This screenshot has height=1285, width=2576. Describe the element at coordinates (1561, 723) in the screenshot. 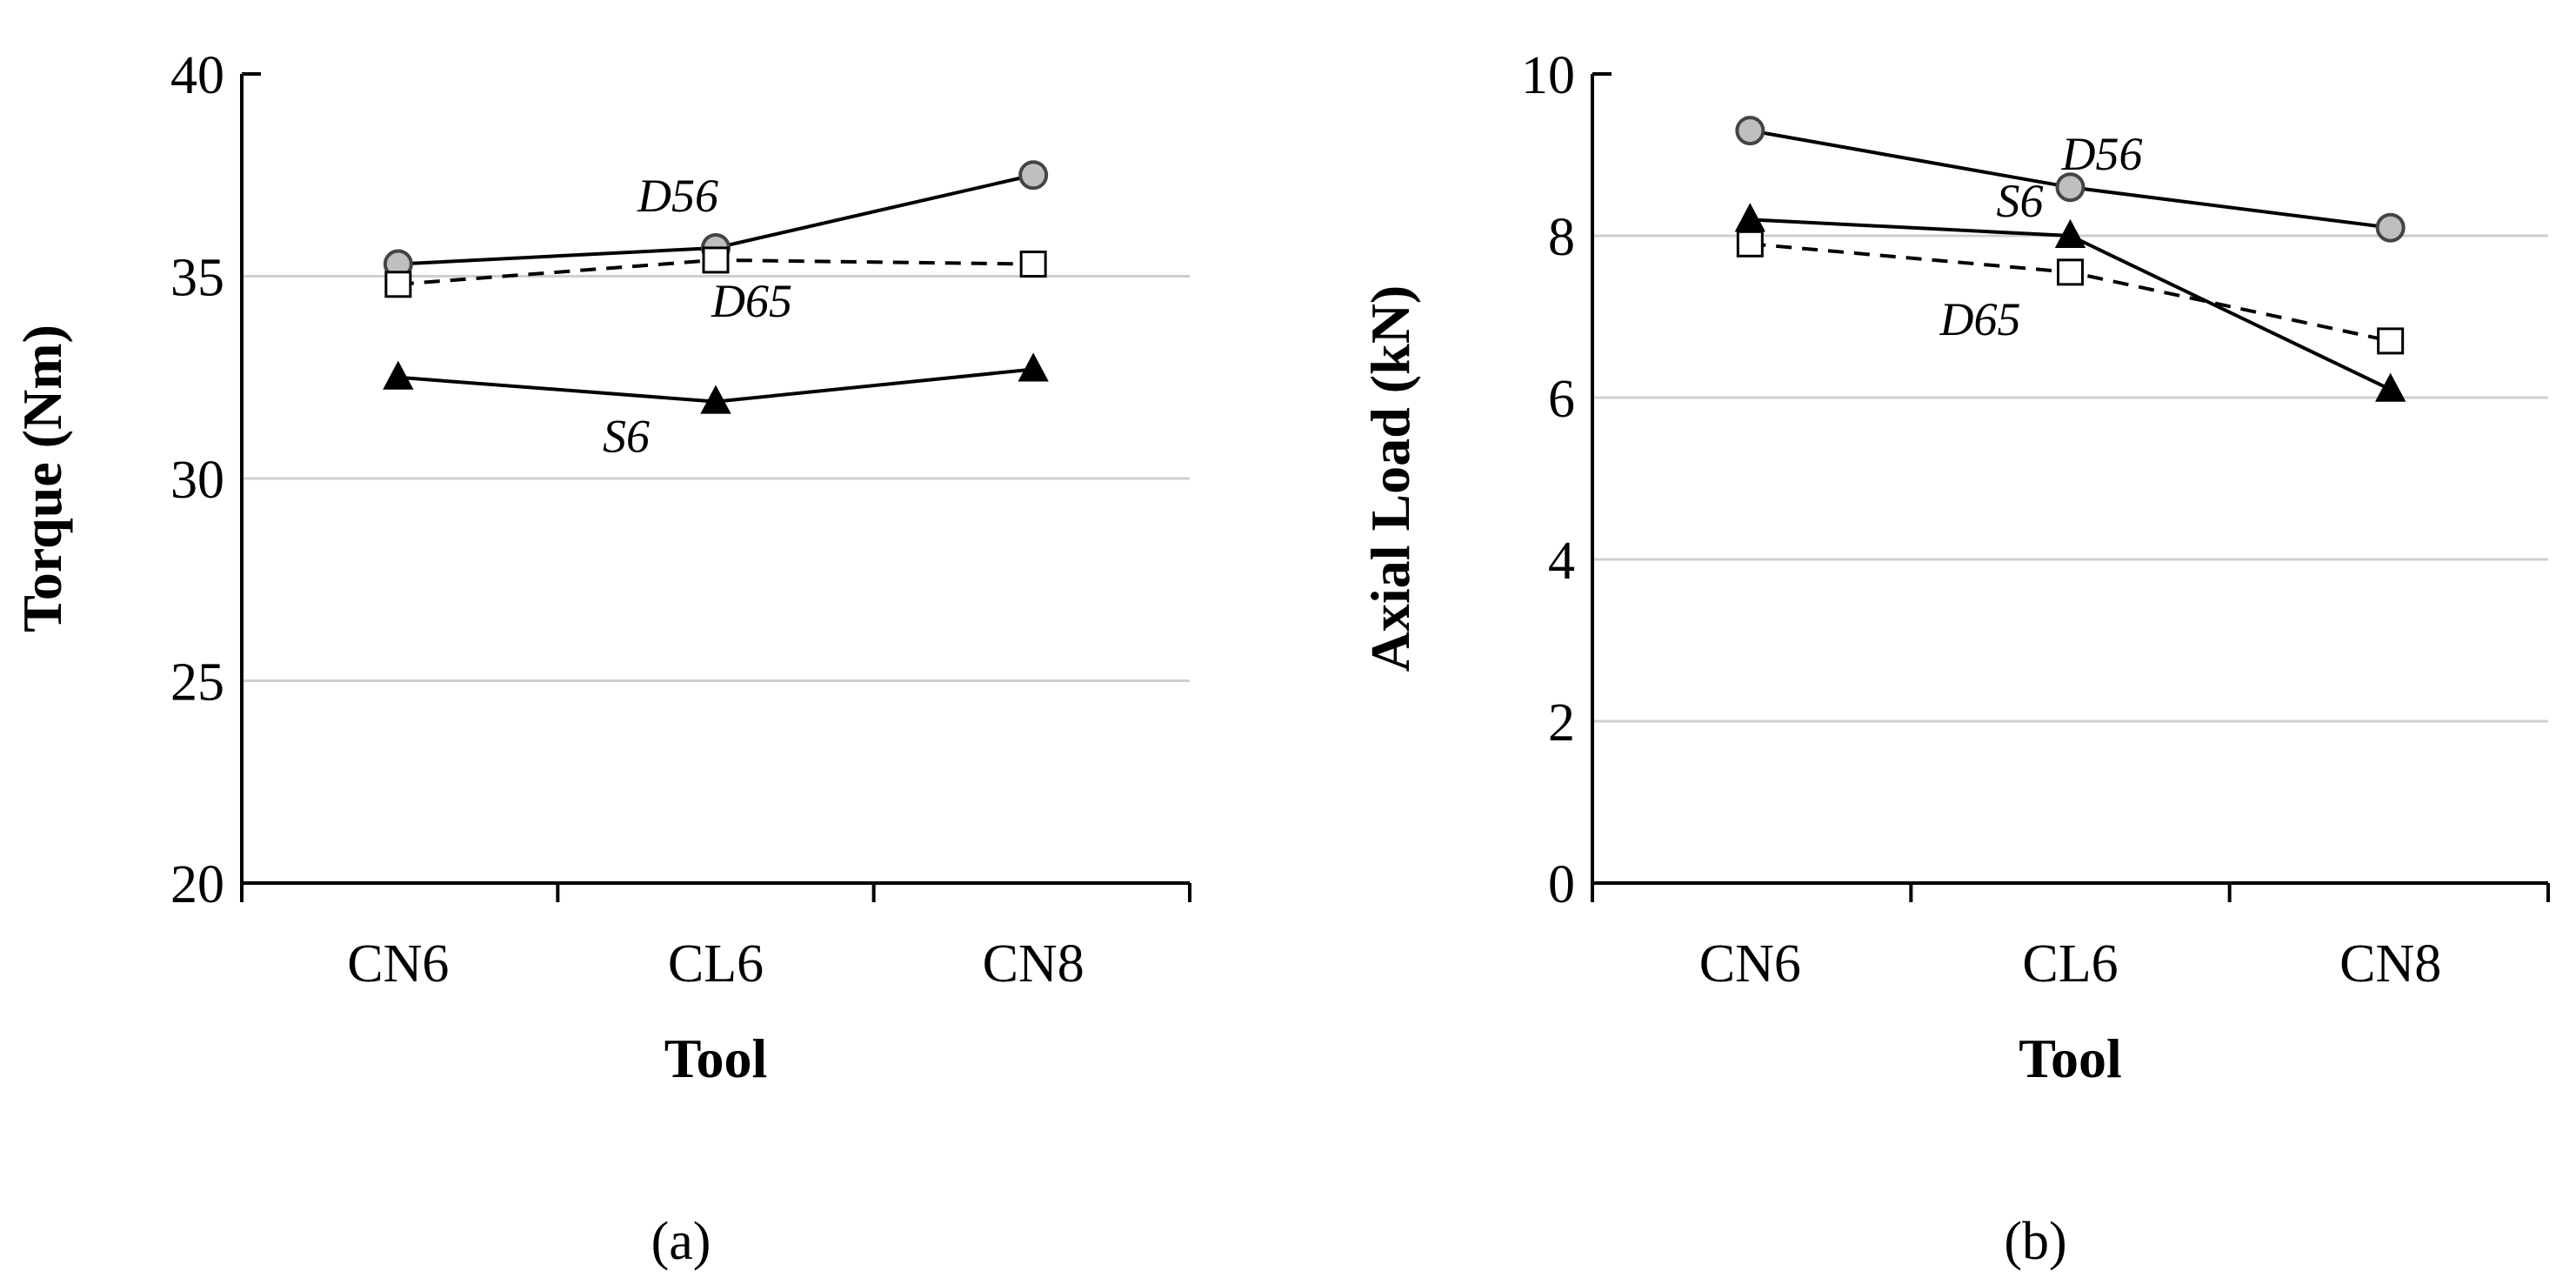

I see `y-tick-label: 2` at that location.